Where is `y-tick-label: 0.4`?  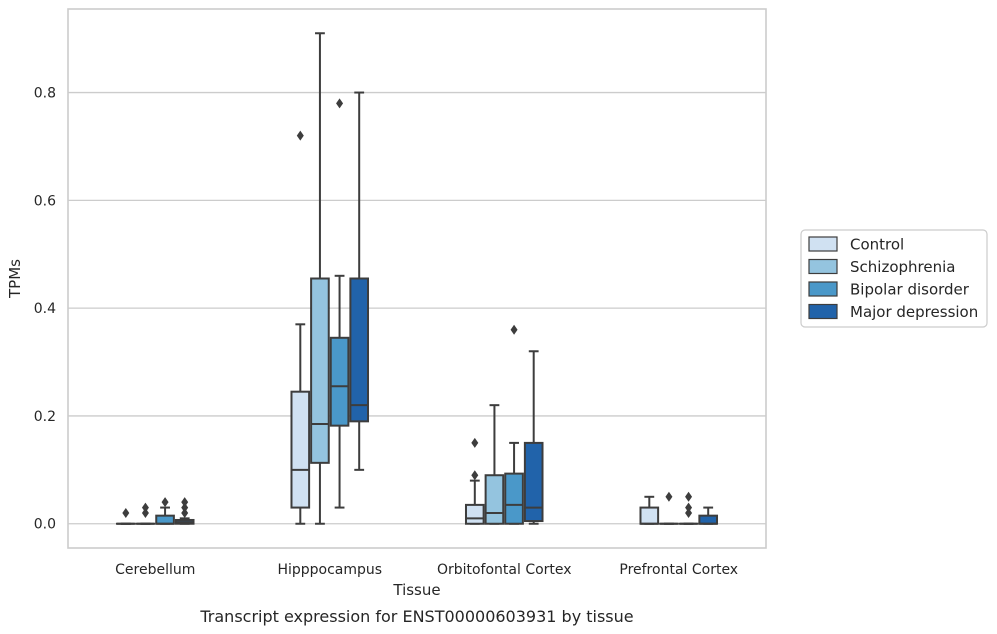 y-tick-label: 0.4 is located at coordinates (45, 309).